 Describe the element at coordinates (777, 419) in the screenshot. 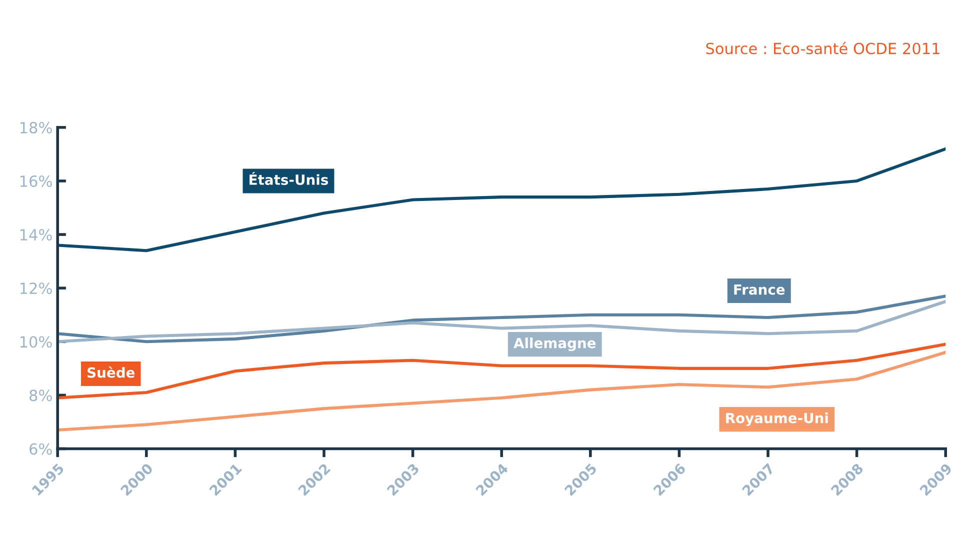

I see `series-label: Royaume-Uni` at that location.